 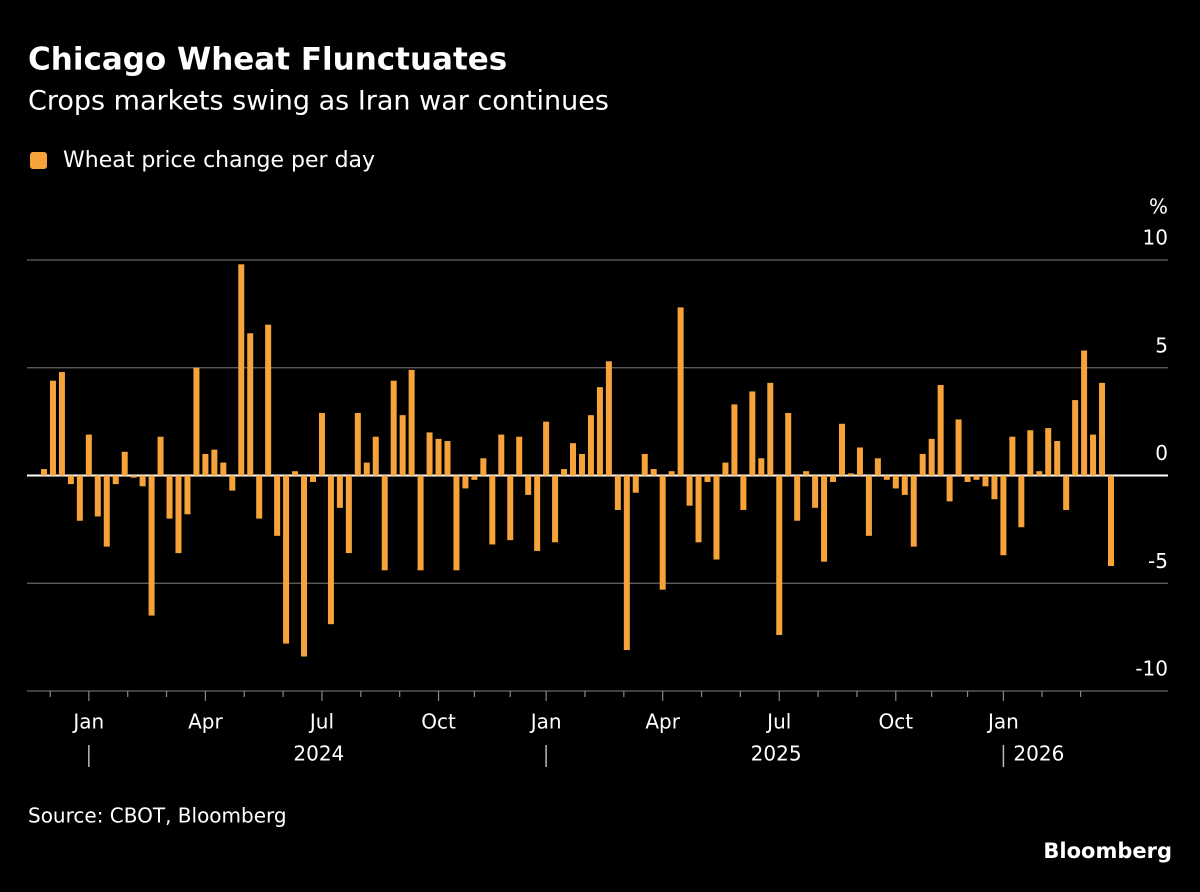 I want to click on y-tick-label: 0, so click(x=1161, y=453).